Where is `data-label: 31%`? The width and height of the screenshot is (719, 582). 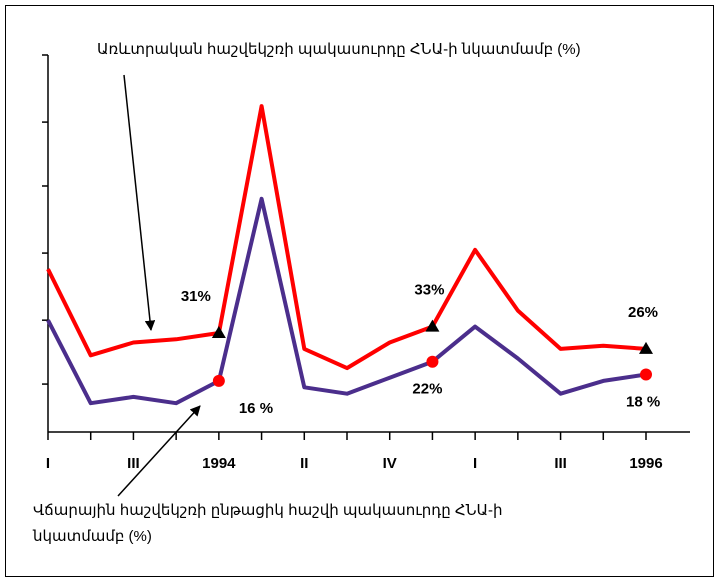
data-label: 31% is located at coordinates (196, 296).